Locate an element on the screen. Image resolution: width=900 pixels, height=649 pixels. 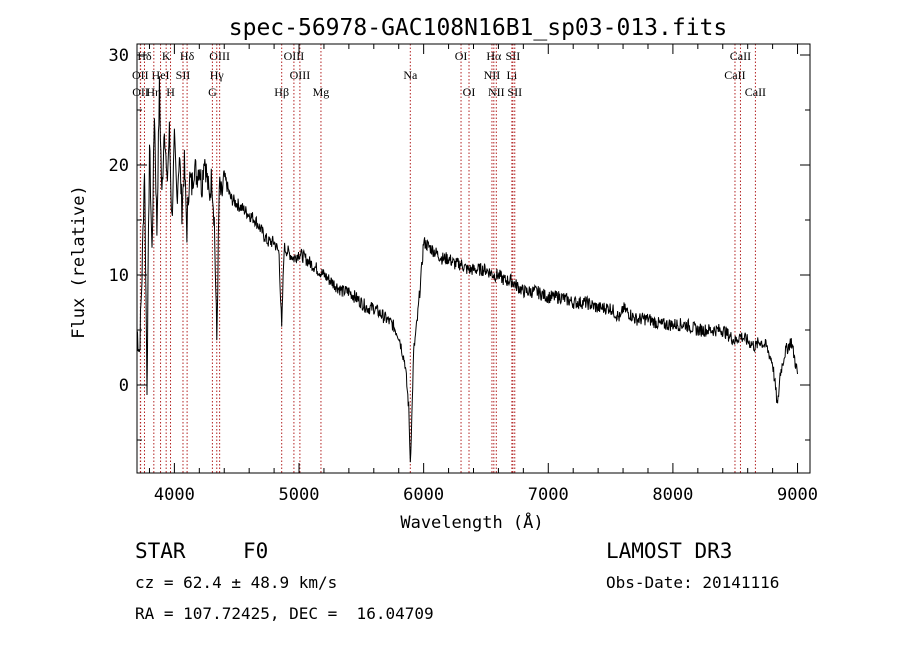
obs-date: Obs-Date: 20141116 is located at coordinates (693, 582).